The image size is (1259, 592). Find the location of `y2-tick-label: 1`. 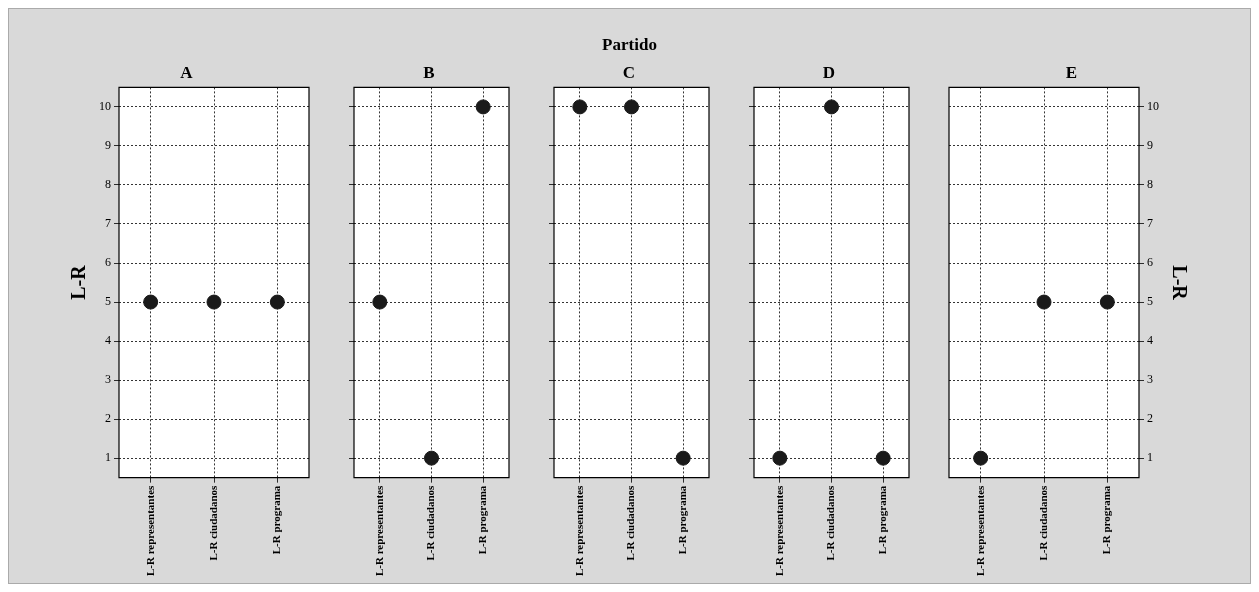

y2-tick-label: 1 is located at coordinates (1150, 457).